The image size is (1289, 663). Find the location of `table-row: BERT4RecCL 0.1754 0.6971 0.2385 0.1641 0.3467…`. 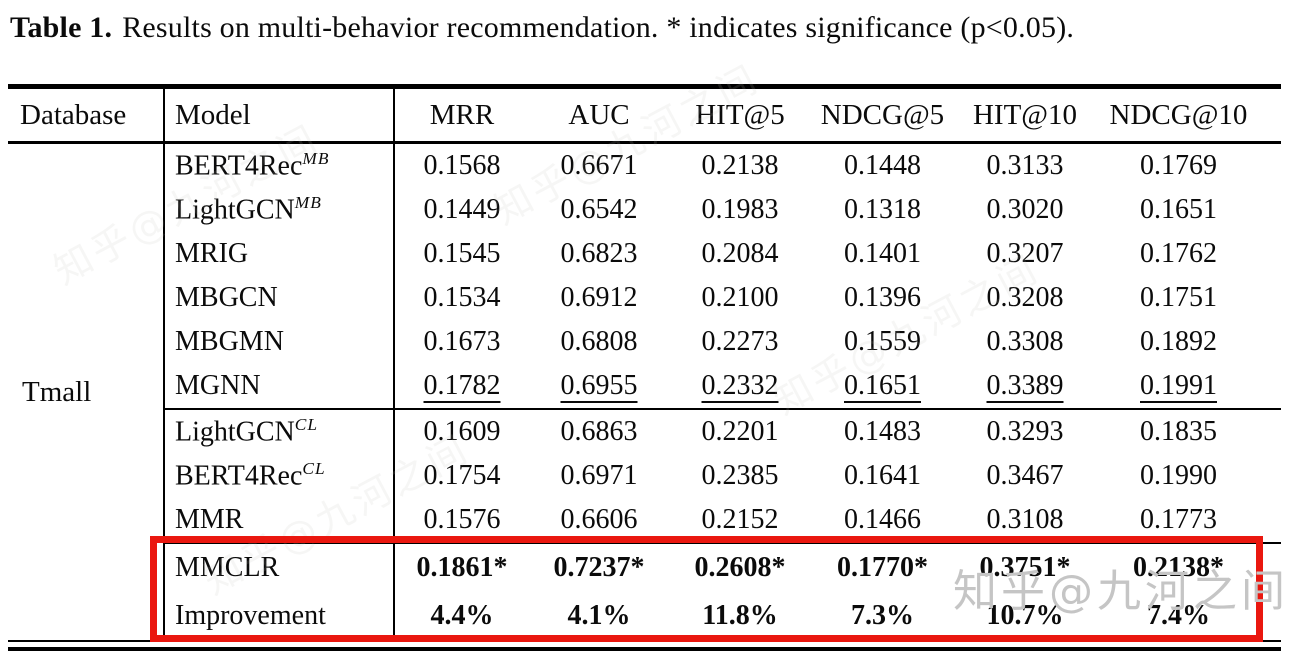

table-row: BERT4RecCL 0.1754 0.6971 0.2385 0.1641 0.3467… is located at coordinates (644, 476).